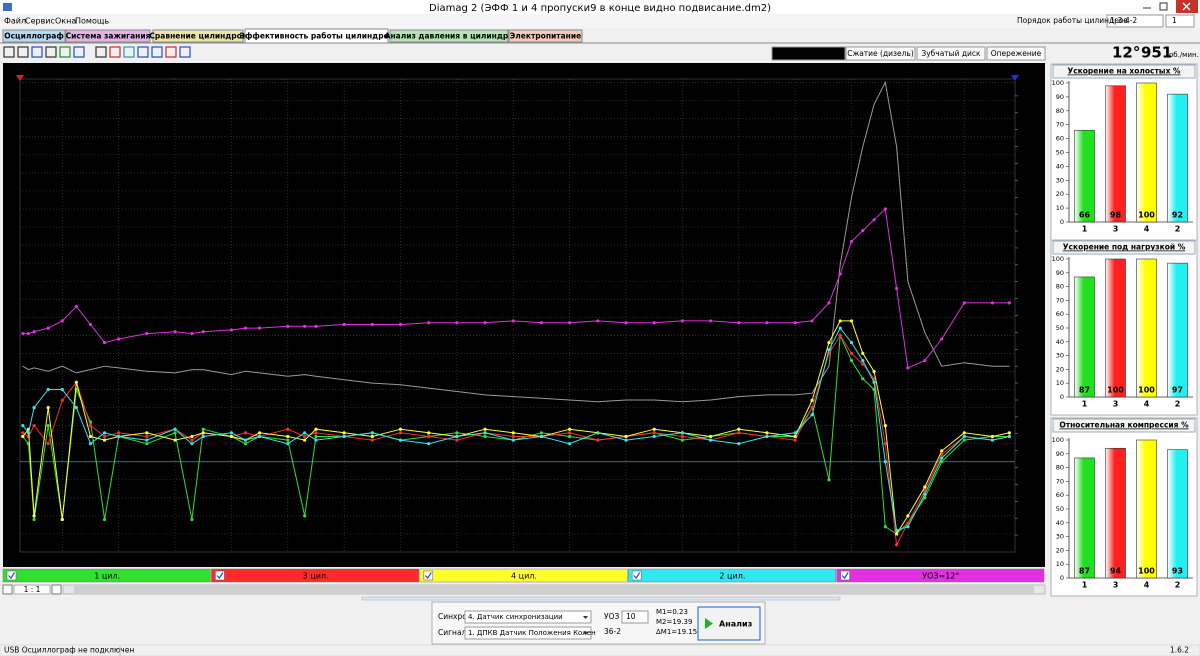 Image resolution: width=1200 pixels, height=656 pixels. I want to click on zoom-in-button, so click(56, 589).